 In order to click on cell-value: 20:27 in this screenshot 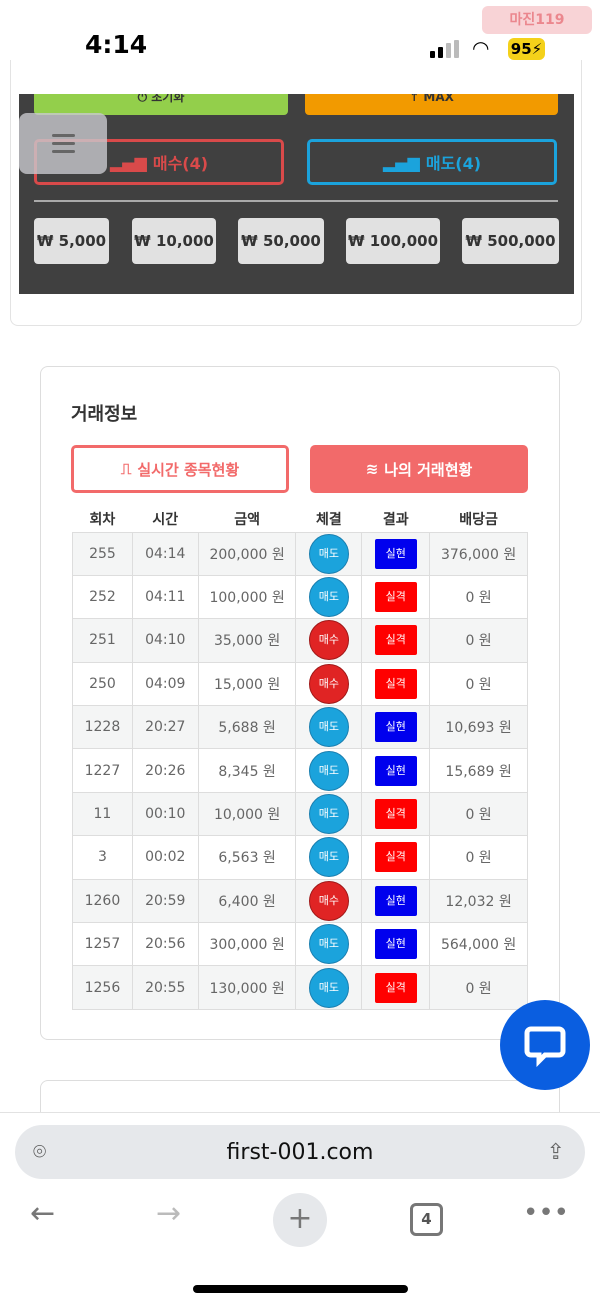, I will do `click(165, 727)`.